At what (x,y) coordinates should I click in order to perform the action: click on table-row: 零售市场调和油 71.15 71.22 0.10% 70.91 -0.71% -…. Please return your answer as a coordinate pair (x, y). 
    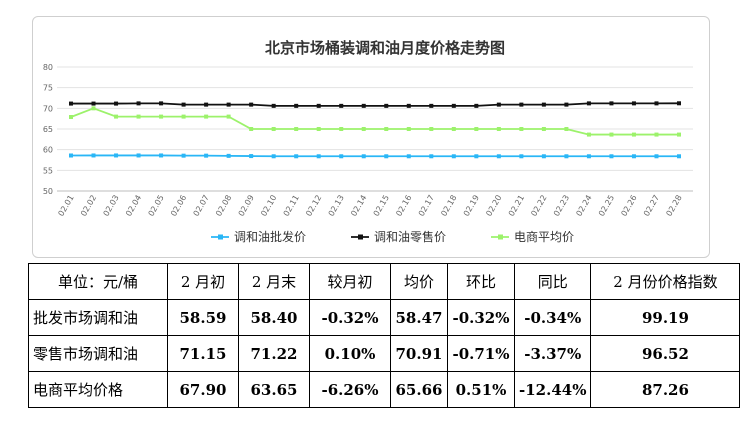
    Looking at the image, I should click on (384, 353).